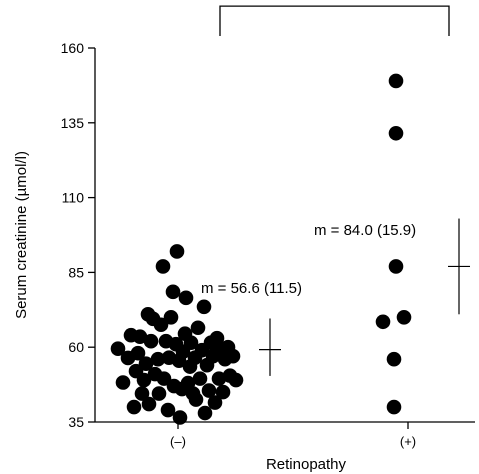 The image size is (479, 474). I want to click on mean-annotation: m = 56.6 (11.5), so click(251, 288).